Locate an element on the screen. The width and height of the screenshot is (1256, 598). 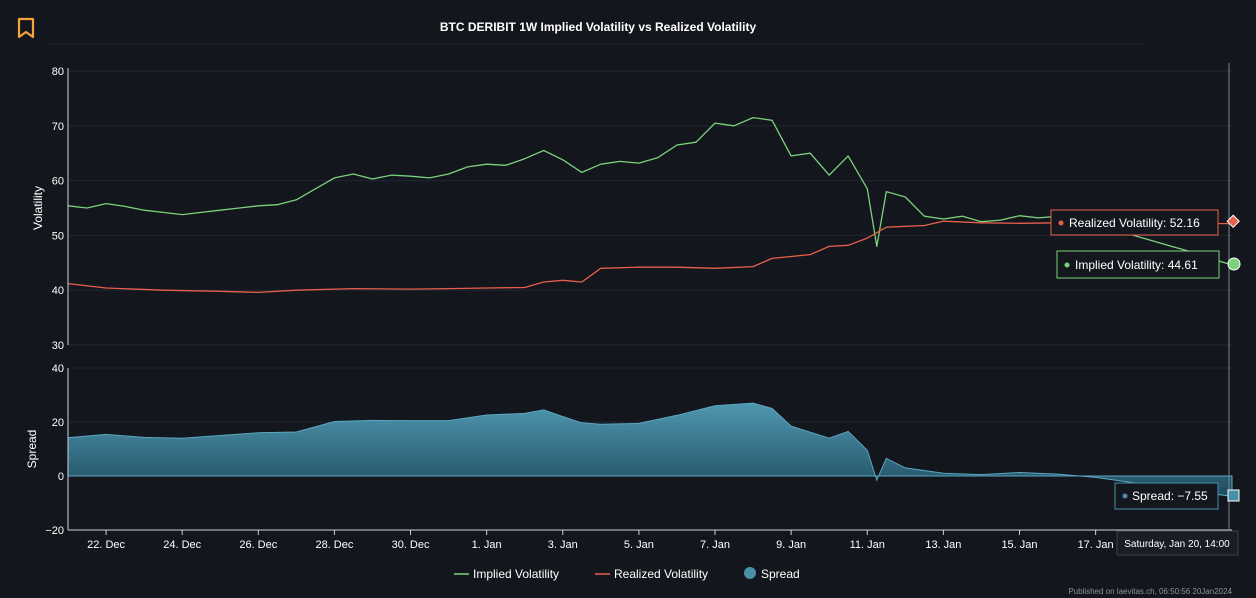
y-tick-label: 50 is located at coordinates (58, 236).